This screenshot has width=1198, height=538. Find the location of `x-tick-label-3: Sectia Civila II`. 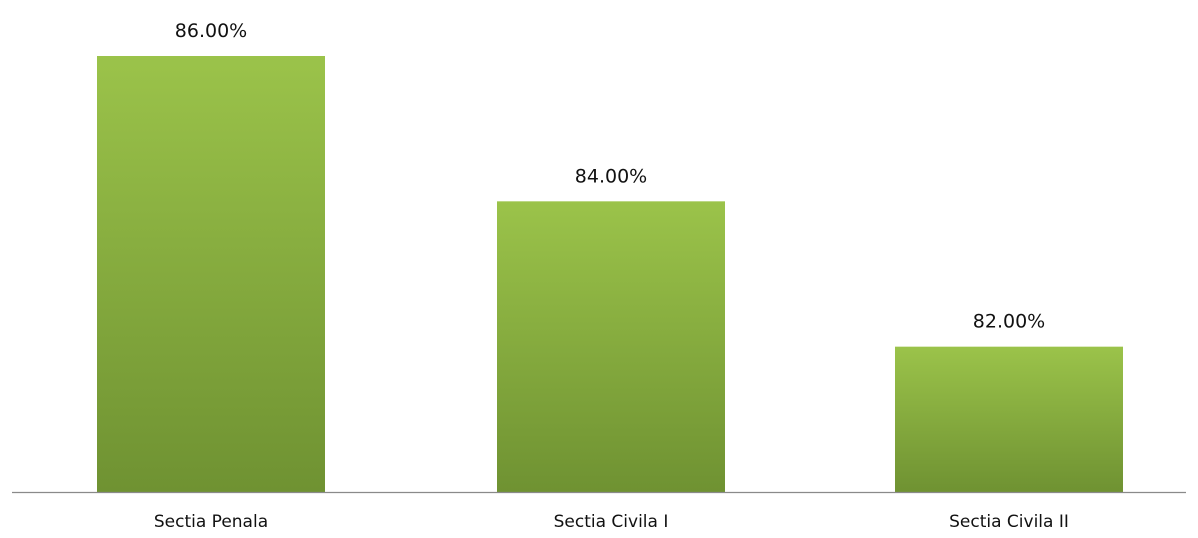

x-tick-label-3: Sectia Civila II is located at coordinates (1009, 522).